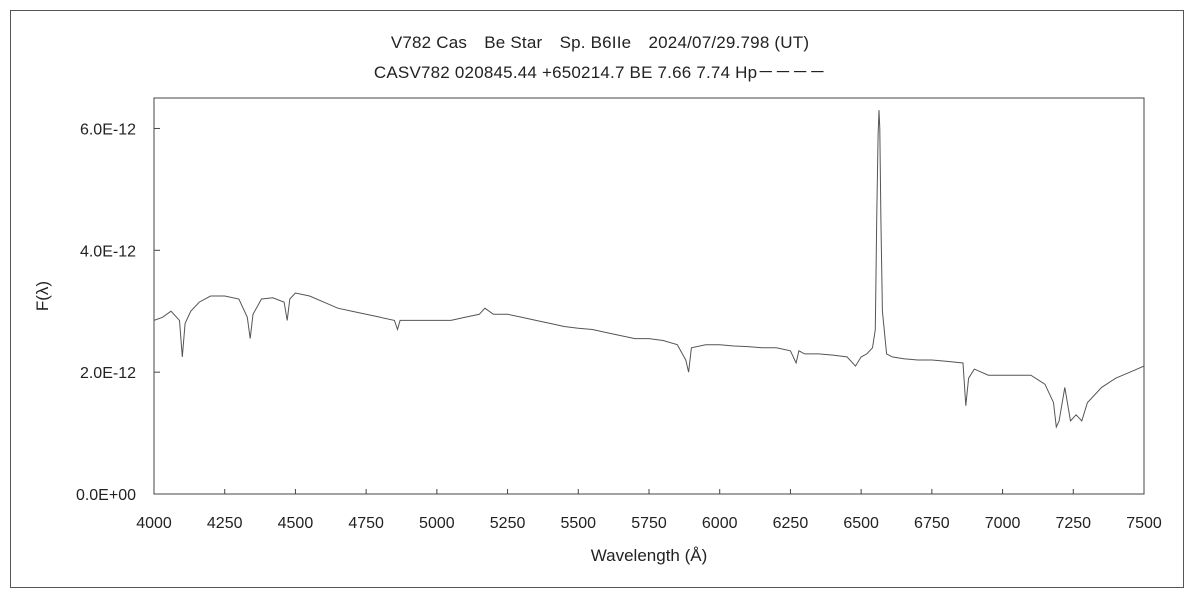  I want to click on x-tick-label: 5500, so click(578, 523).